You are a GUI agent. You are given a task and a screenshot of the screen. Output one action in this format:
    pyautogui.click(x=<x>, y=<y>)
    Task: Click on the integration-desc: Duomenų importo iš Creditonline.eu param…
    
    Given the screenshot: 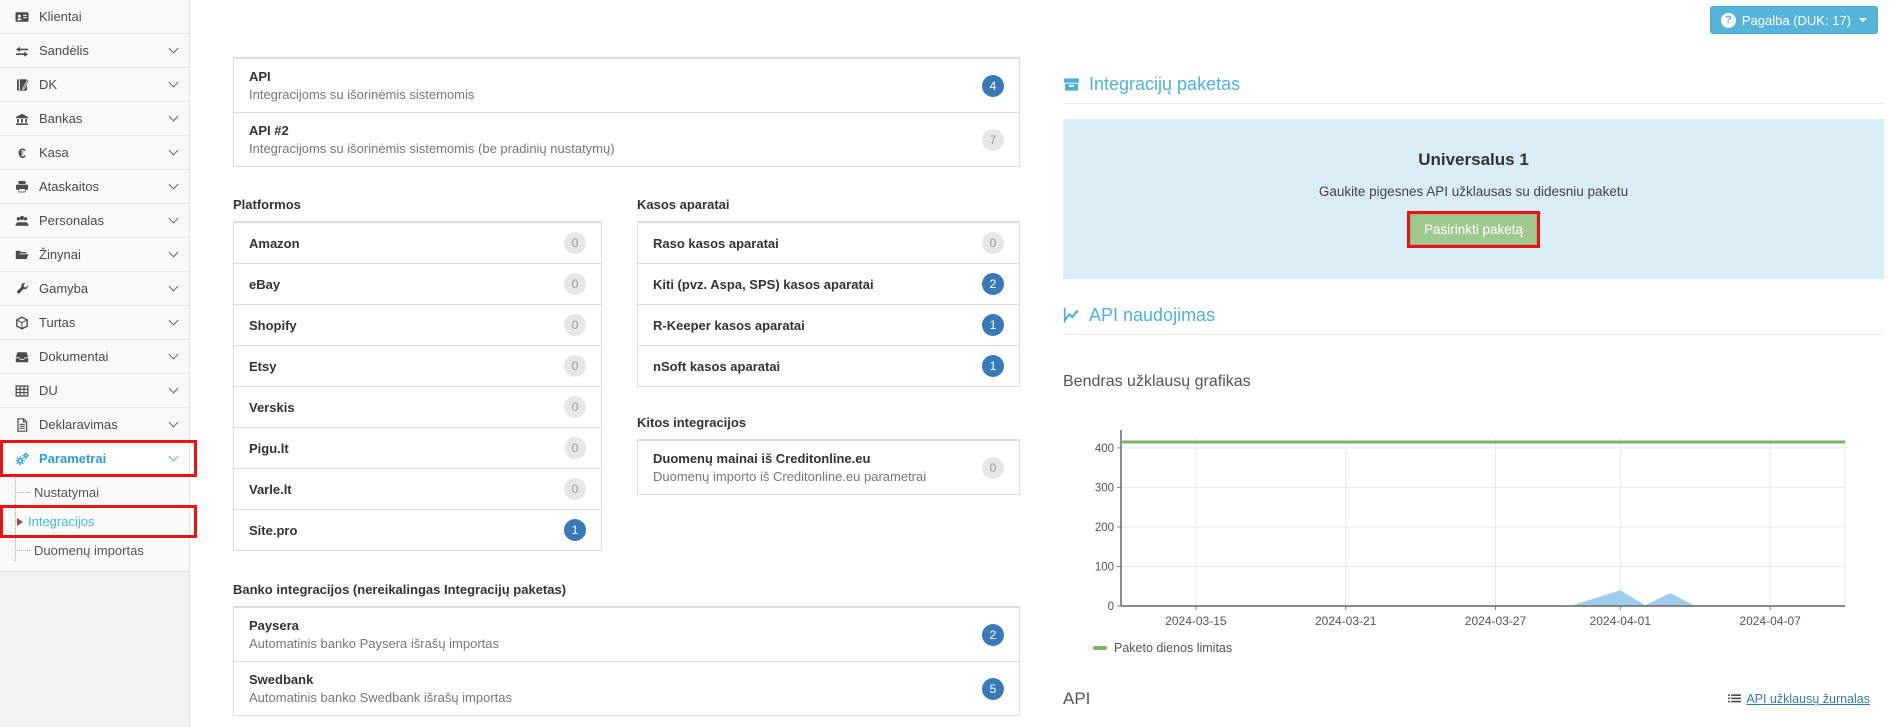 What is the action you would take?
    pyautogui.click(x=790, y=476)
    